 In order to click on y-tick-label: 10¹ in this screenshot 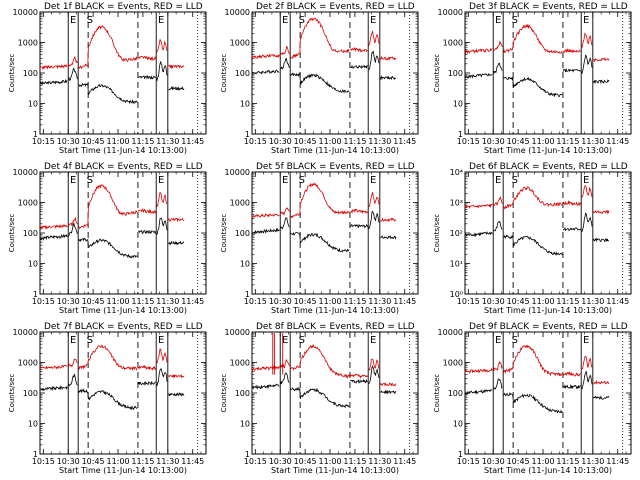, I will do `click(456, 264)`.